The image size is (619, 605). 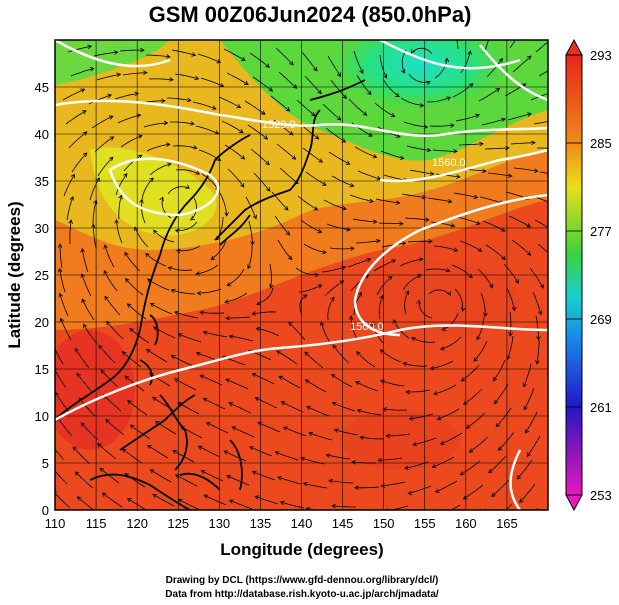 I want to click on x-axis-title: Longitude (degrees), so click(x=301, y=549).